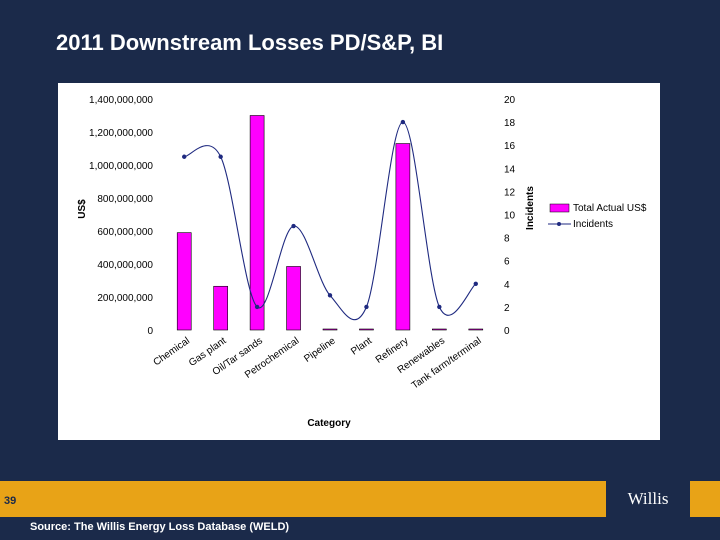 Image resolution: width=720 pixels, height=540 pixels. I want to click on y-tick-label: 200,000,000, so click(125, 298).